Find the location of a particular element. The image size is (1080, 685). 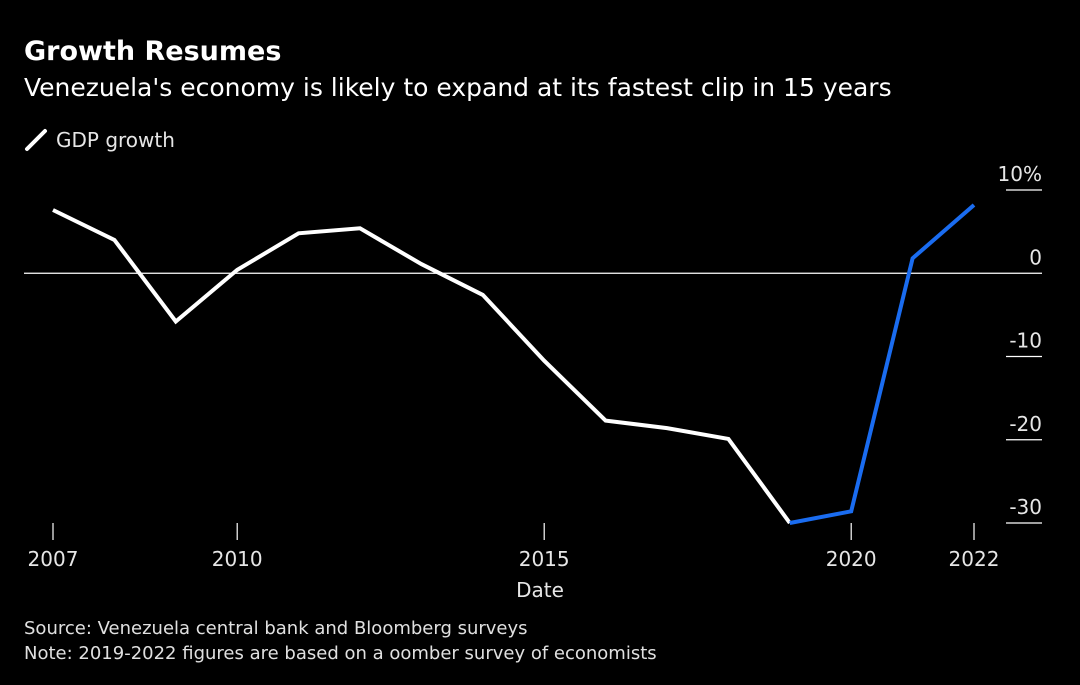

legend-swatch-line is located at coordinates (36, 140).